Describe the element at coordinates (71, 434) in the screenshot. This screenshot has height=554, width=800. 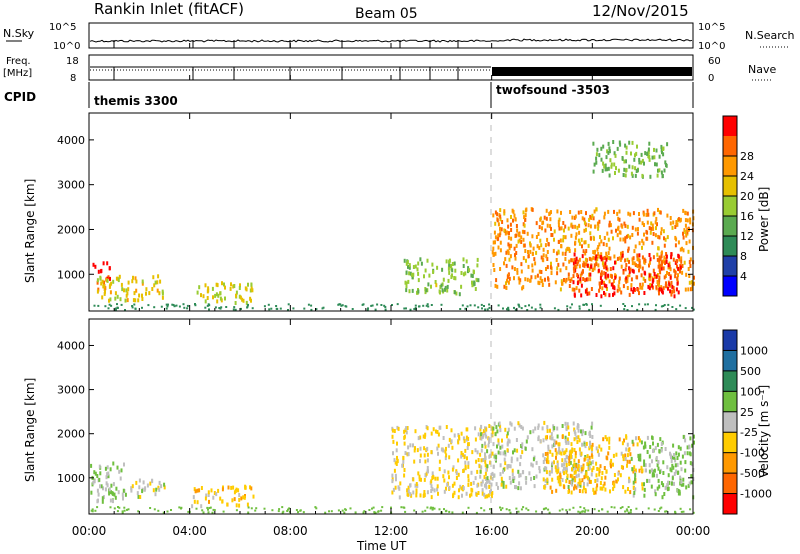
I see `velocity_panel-ytick-label-1: 2000` at that location.